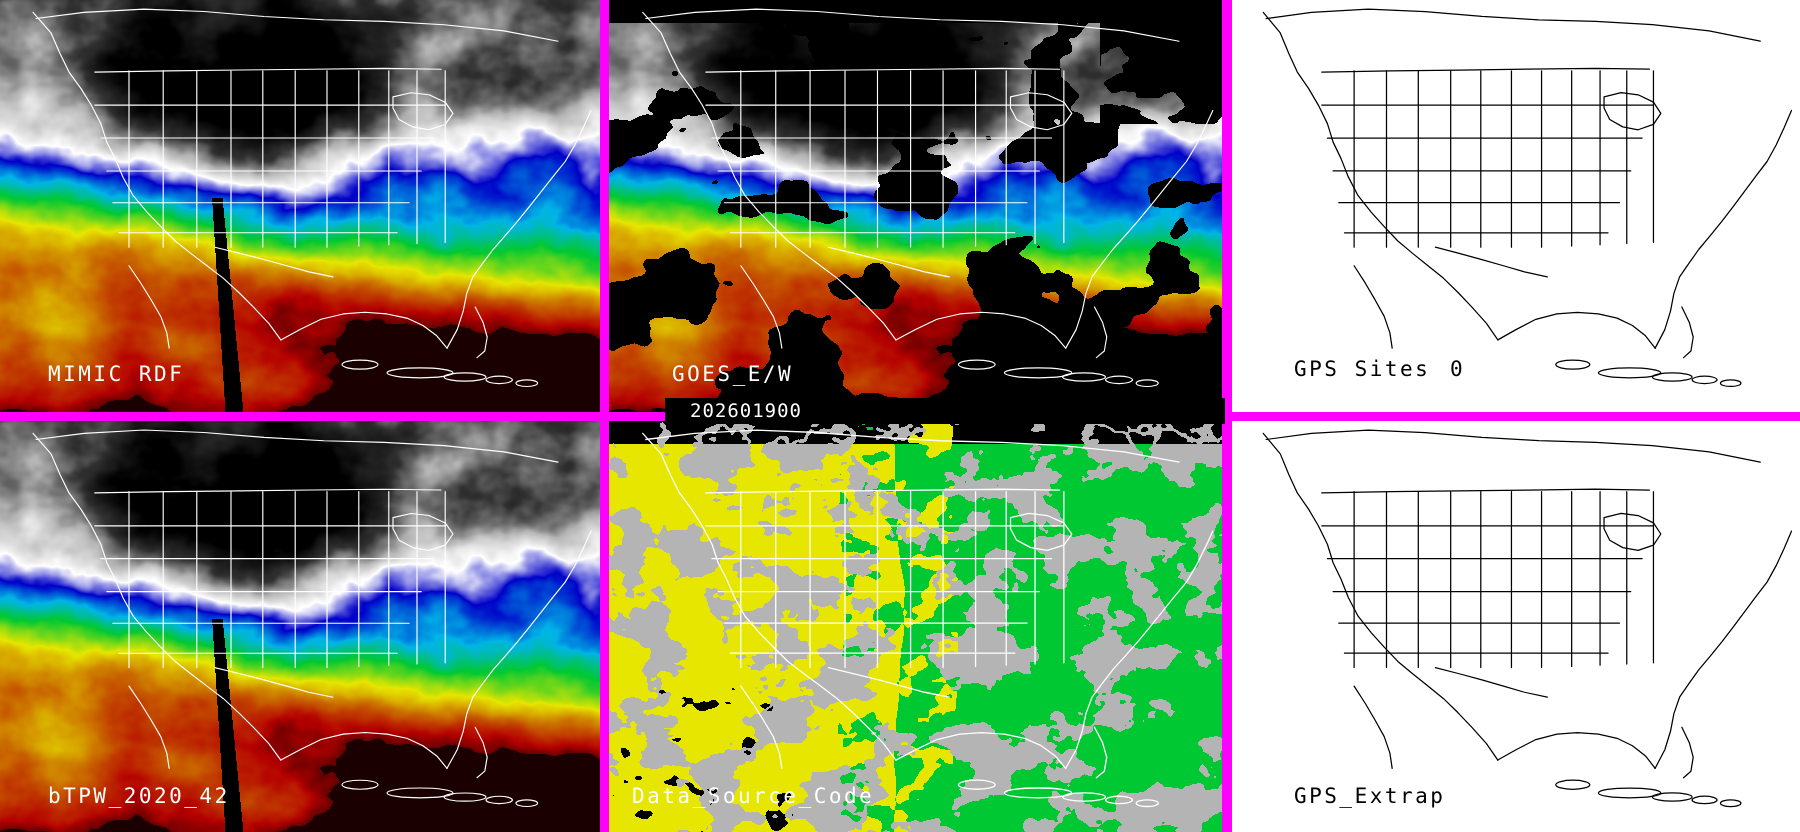 The height and width of the screenshot is (832, 1800). What do you see at coordinates (945, 411) in the screenshot?
I see `timestamp-bar` at bounding box center [945, 411].